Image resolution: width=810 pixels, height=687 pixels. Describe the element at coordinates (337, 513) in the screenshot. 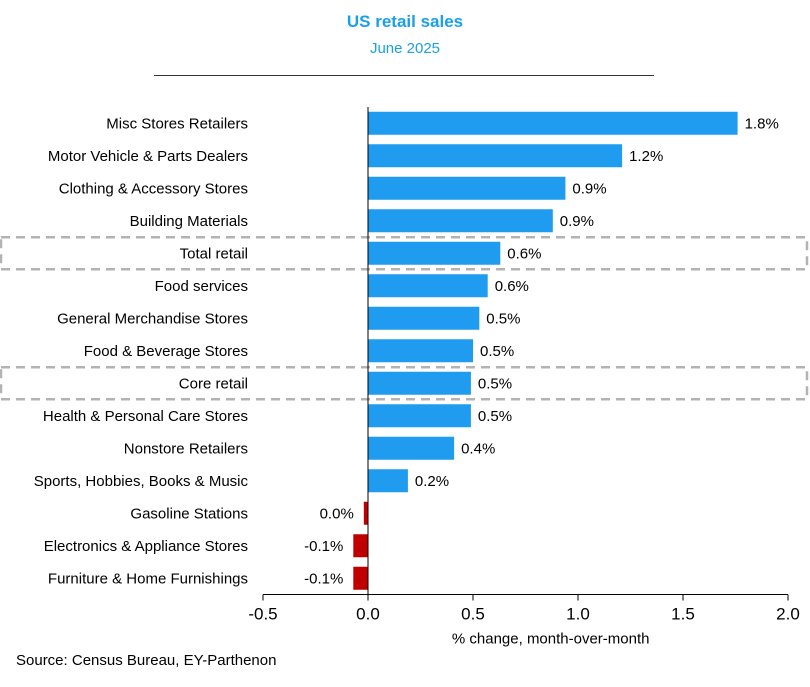

I see `data-label: 0.0%` at that location.